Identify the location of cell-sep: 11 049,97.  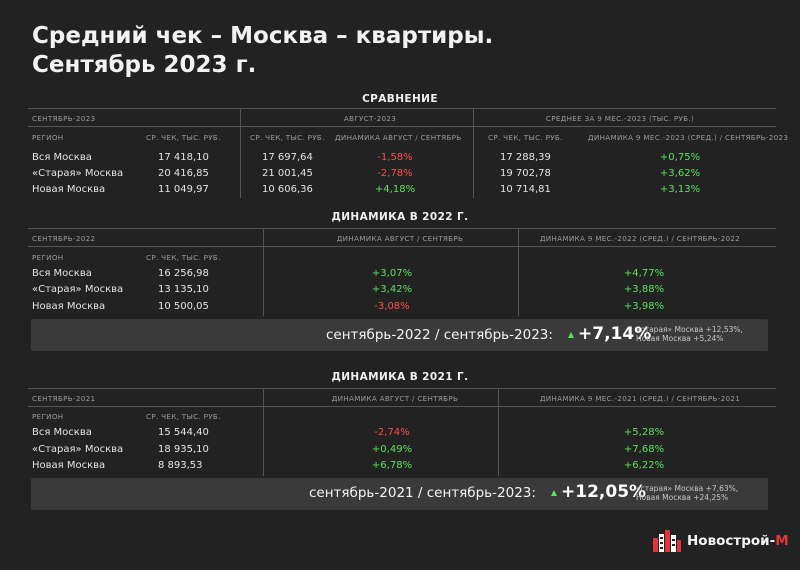
(183, 189).